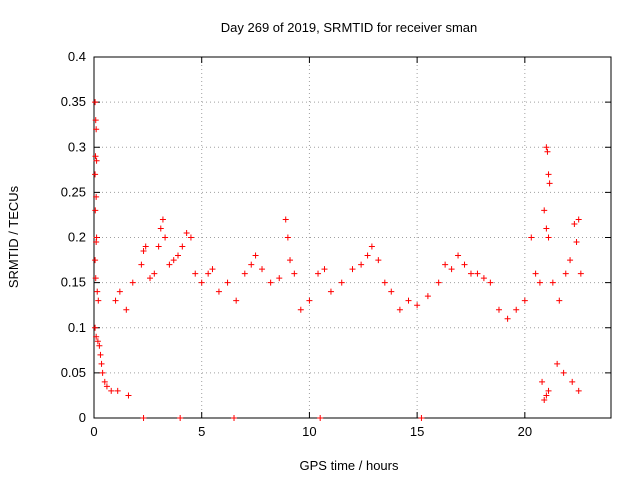  What do you see at coordinates (73, 101) in the screenshot?
I see `y-tick-label: 0.35` at bounding box center [73, 101].